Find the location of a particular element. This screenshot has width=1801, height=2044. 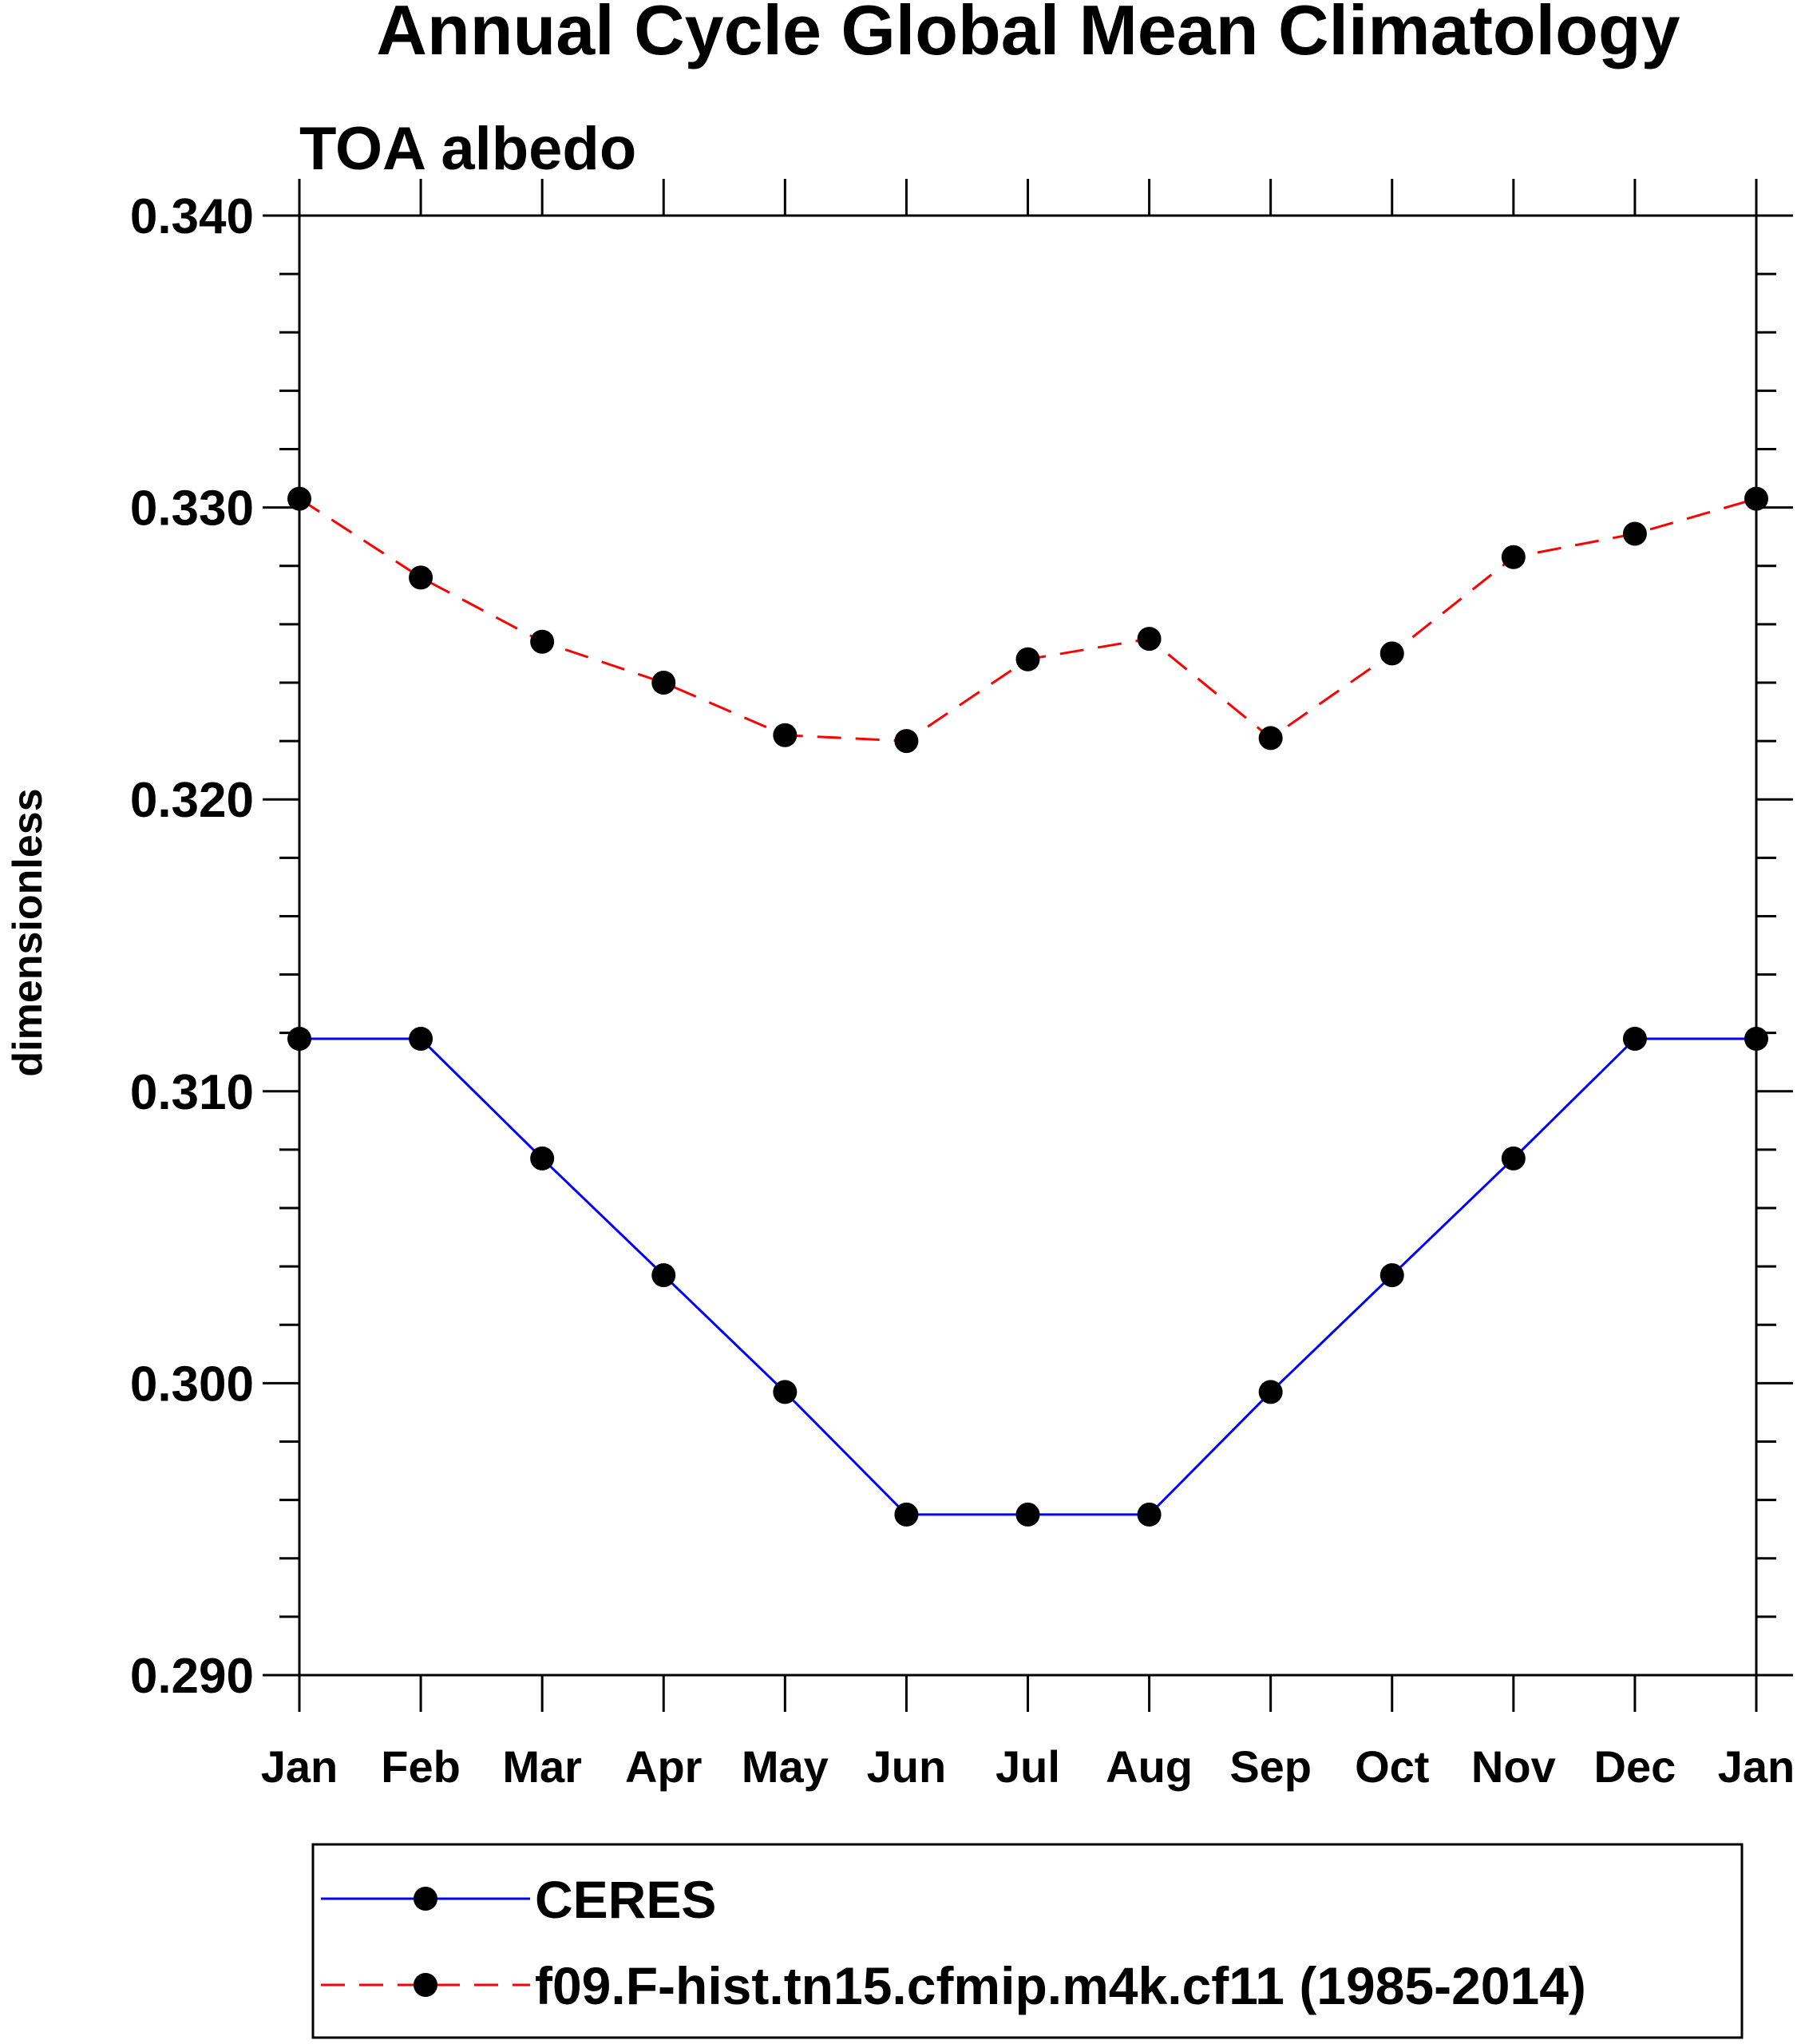

x-tick-label: May is located at coordinates (785, 1766).